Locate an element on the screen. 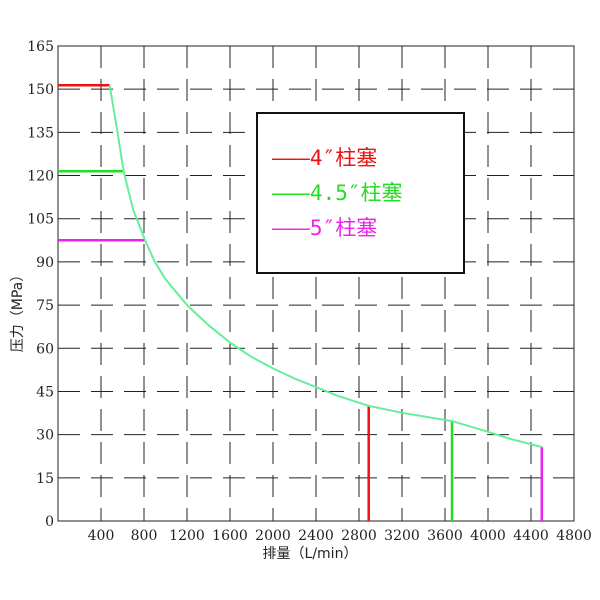 The width and height of the screenshot is (600, 600). y-tick-label: 30 is located at coordinates (45, 436).